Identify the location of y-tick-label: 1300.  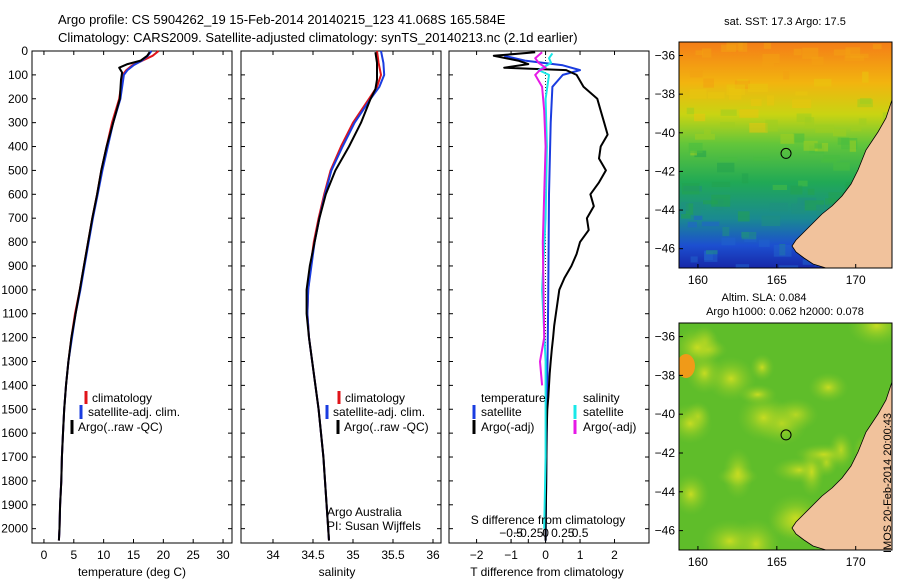
(14, 361).